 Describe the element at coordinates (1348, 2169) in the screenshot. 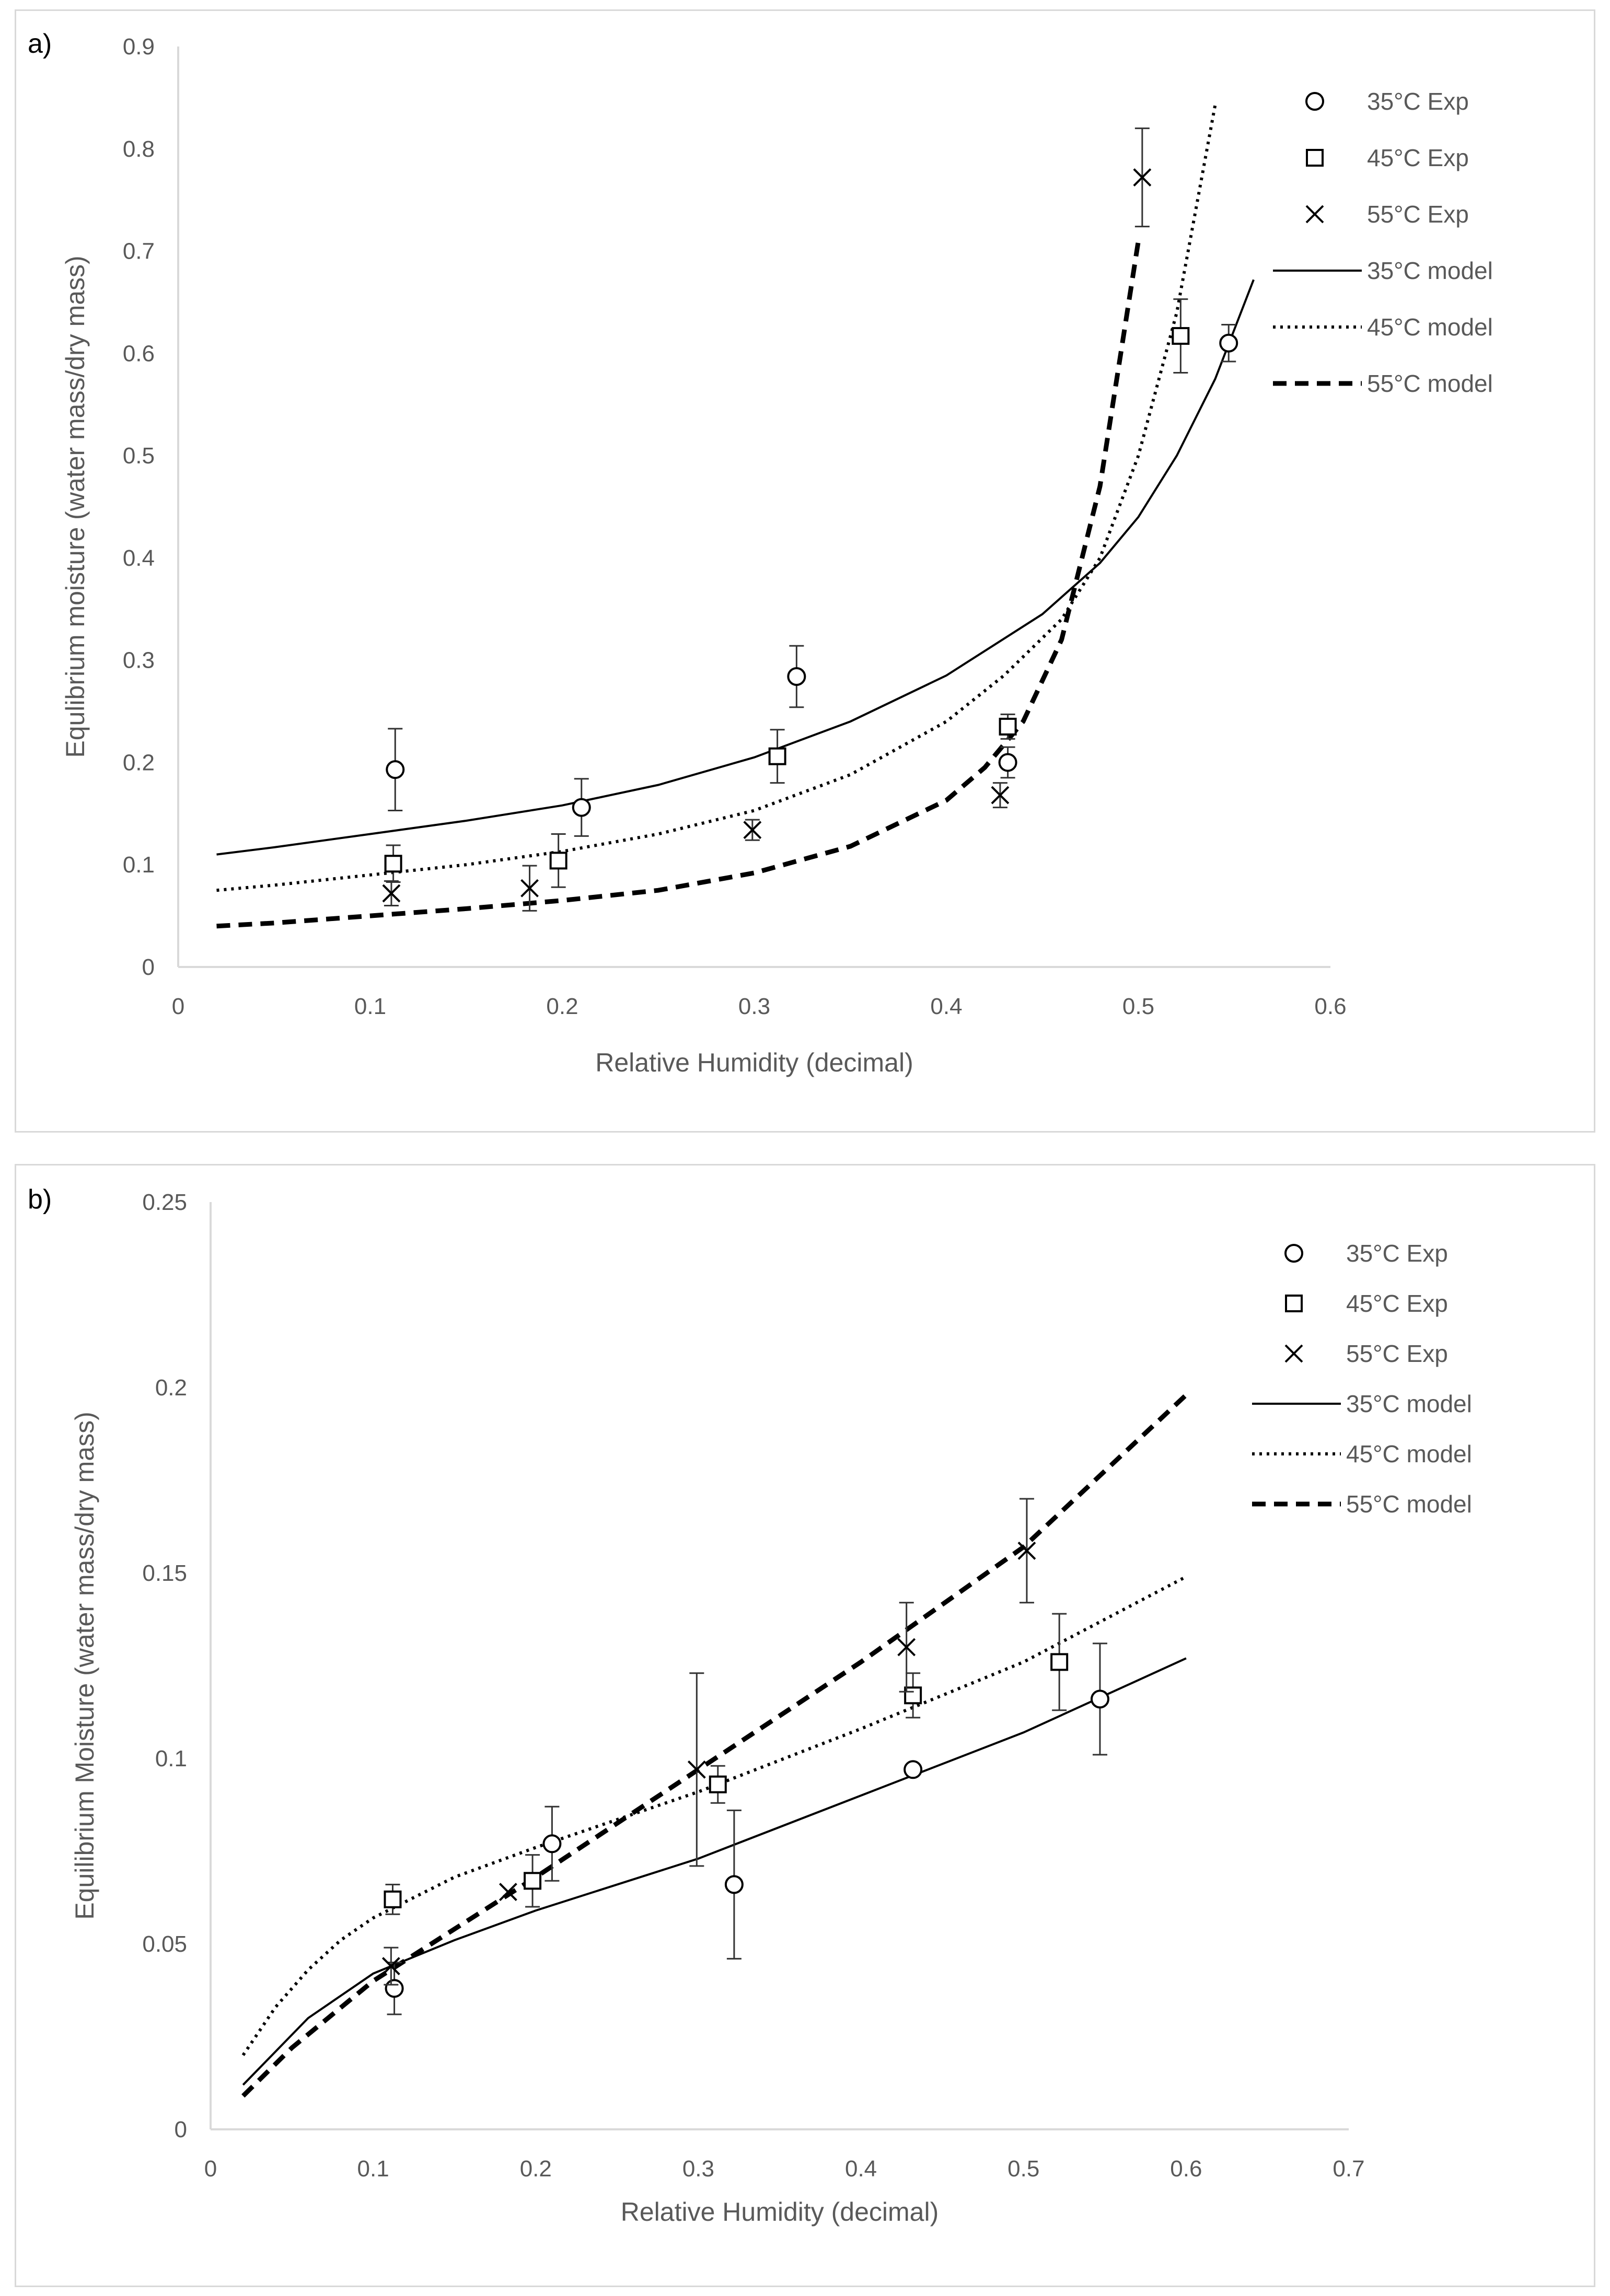

I see `x-tick-label-b: 0.7` at that location.